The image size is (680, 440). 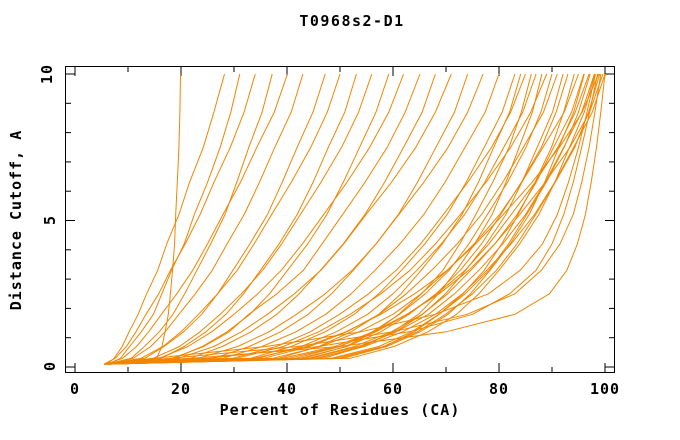 I want to click on x-tick-label-0: 0, so click(x=75, y=389).